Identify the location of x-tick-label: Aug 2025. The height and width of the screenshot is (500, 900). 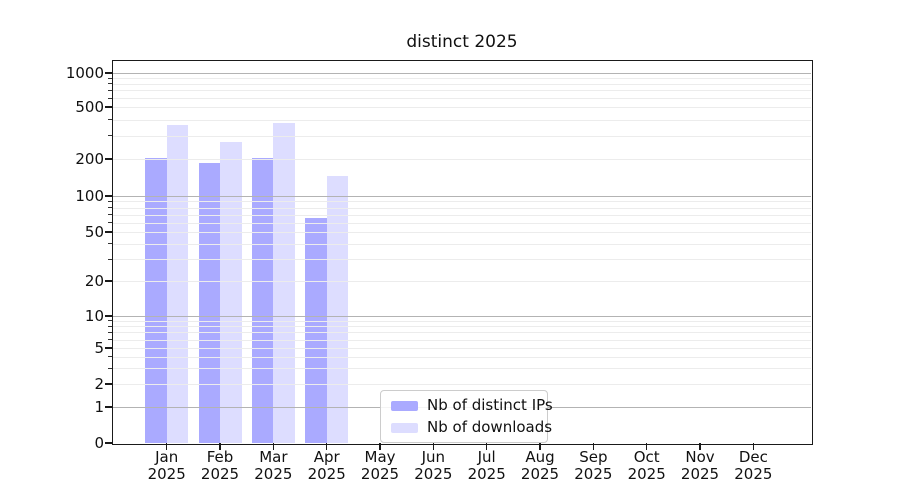
(540, 466).